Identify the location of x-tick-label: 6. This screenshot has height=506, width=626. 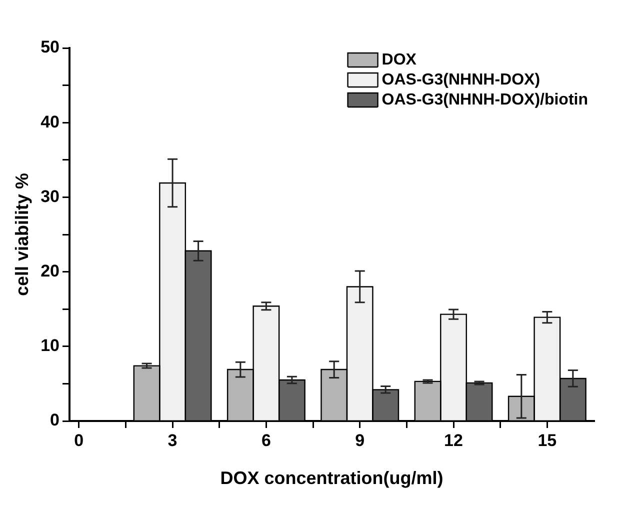
(266, 440).